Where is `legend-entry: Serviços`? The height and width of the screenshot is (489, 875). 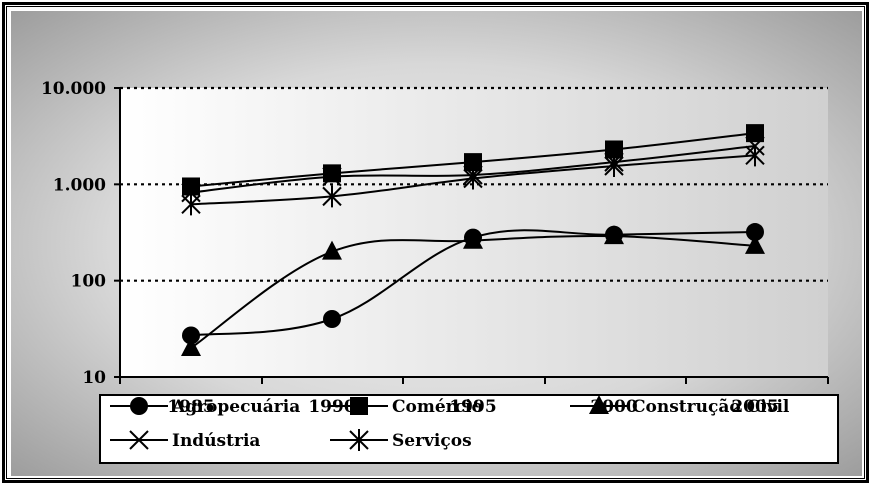
legend-entry: Serviços is located at coordinates (401, 440).